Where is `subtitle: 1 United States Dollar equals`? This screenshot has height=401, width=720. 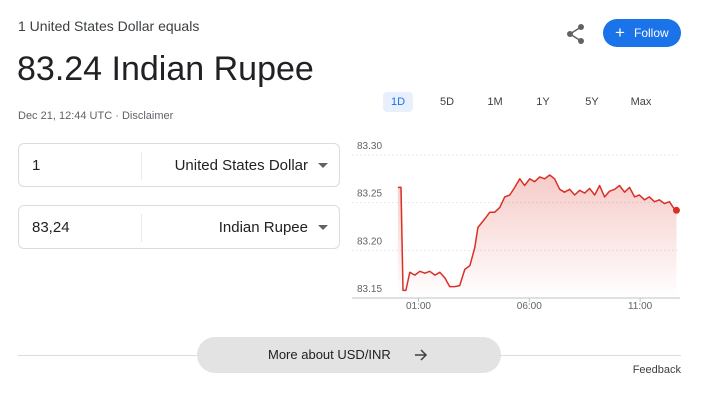
subtitle: 1 United States Dollar equals is located at coordinates (109, 26).